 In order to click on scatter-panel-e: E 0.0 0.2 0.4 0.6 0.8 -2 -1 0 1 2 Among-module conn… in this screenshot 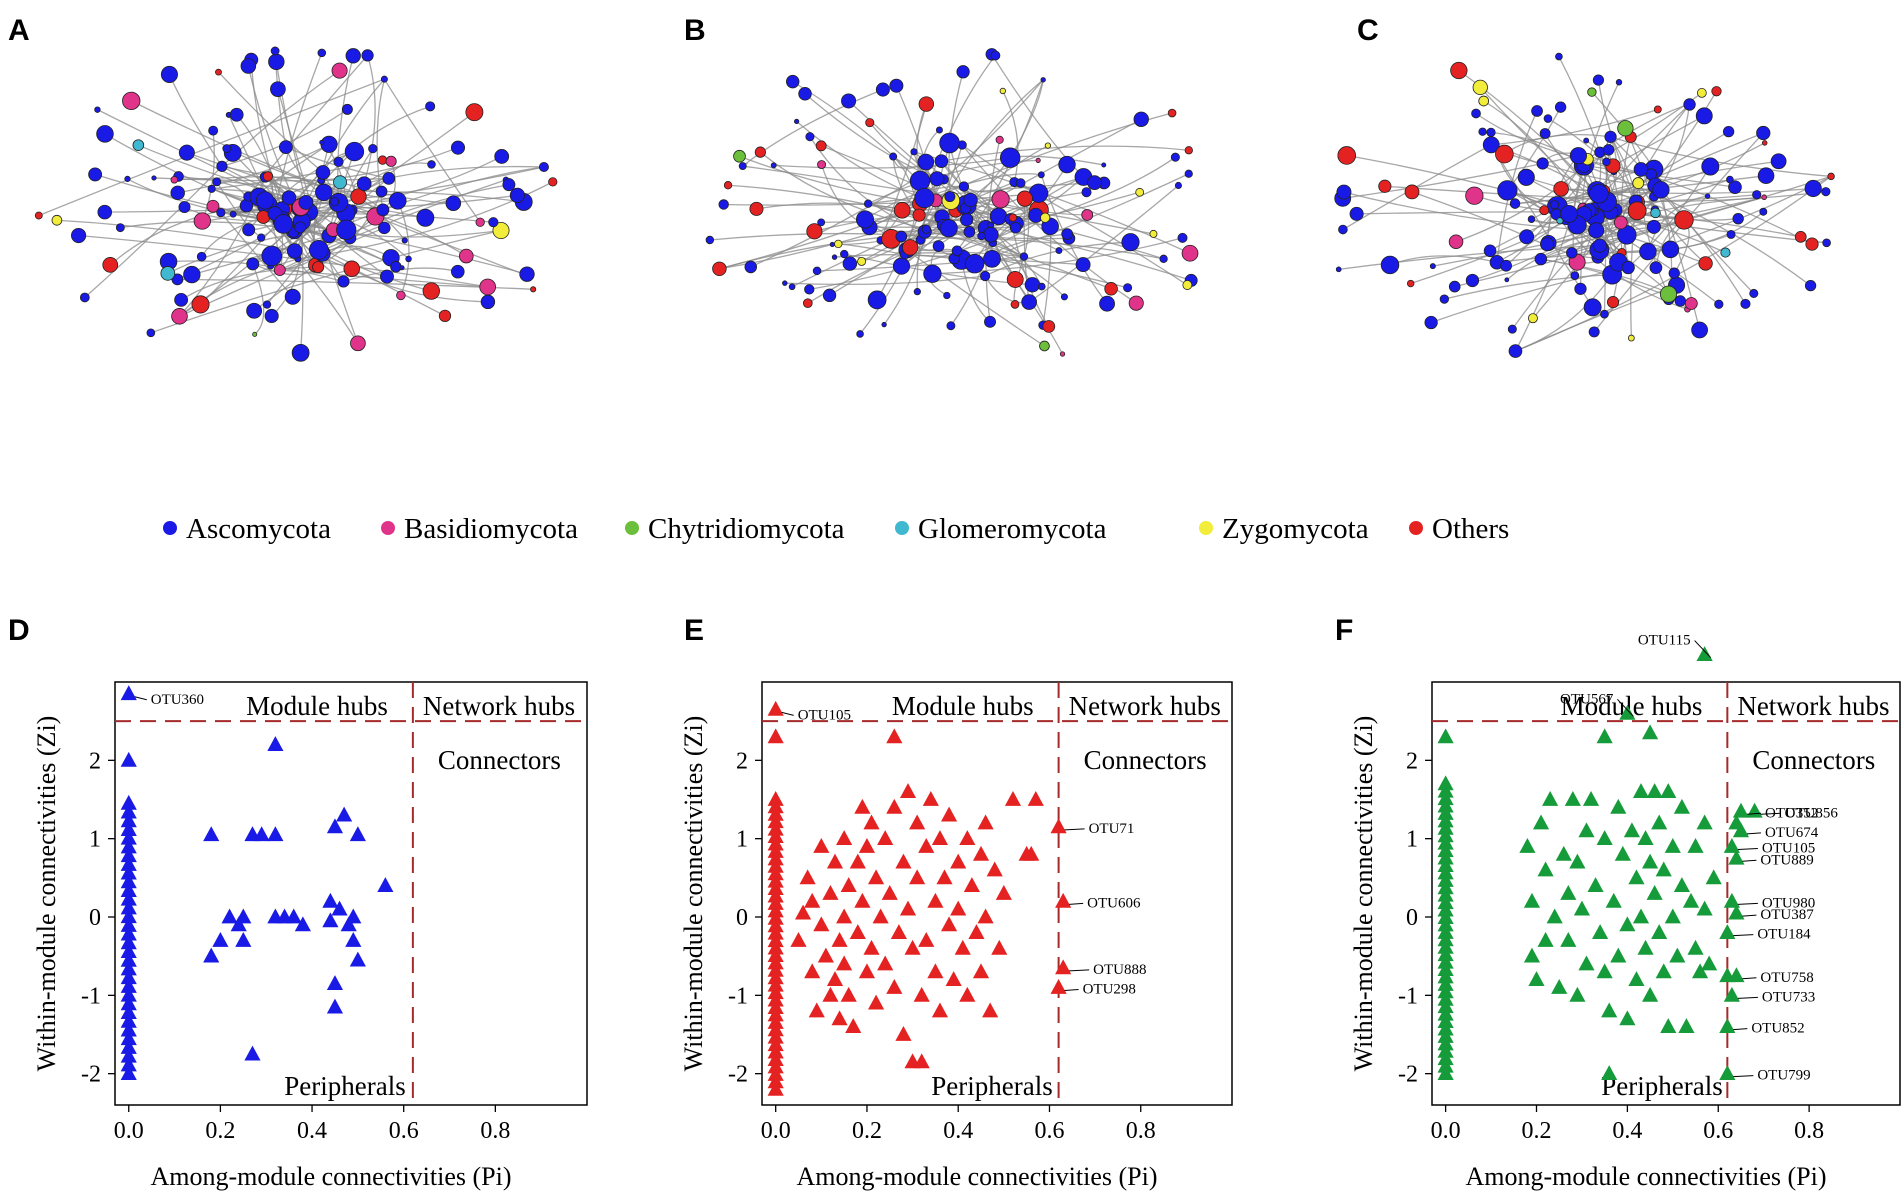, I will do `click(956, 902)`.